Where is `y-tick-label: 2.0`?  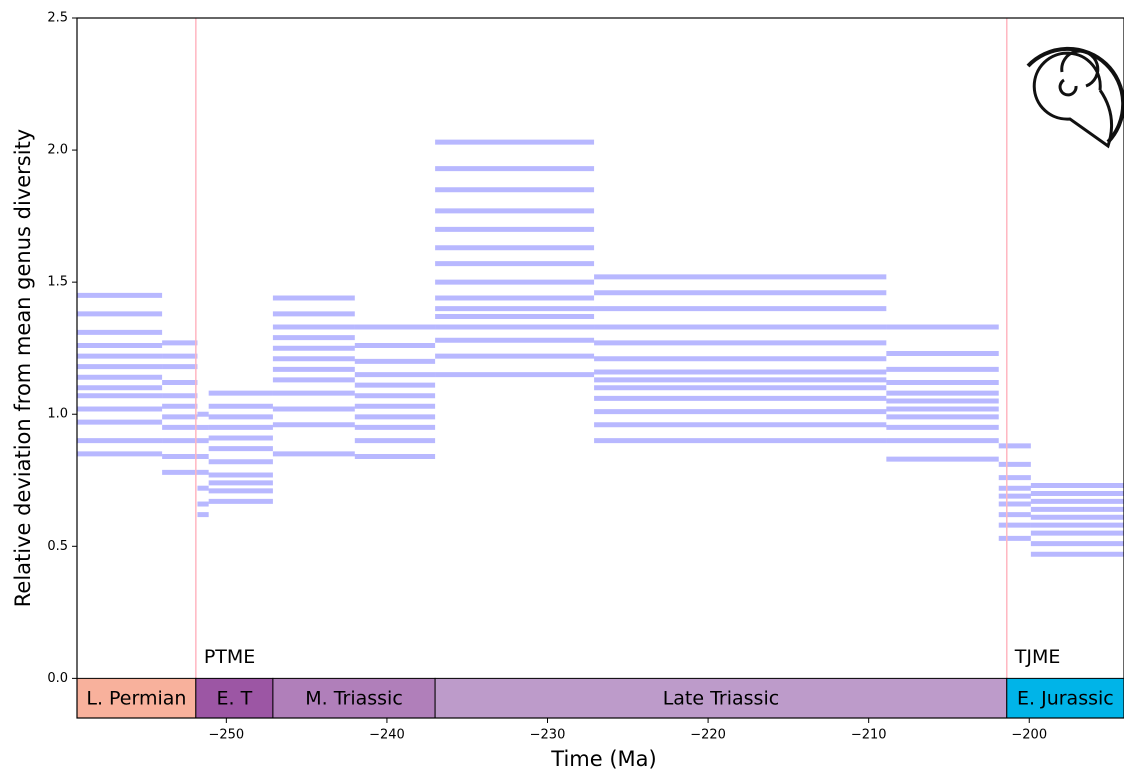
y-tick-label: 2.0 is located at coordinates (57, 150).